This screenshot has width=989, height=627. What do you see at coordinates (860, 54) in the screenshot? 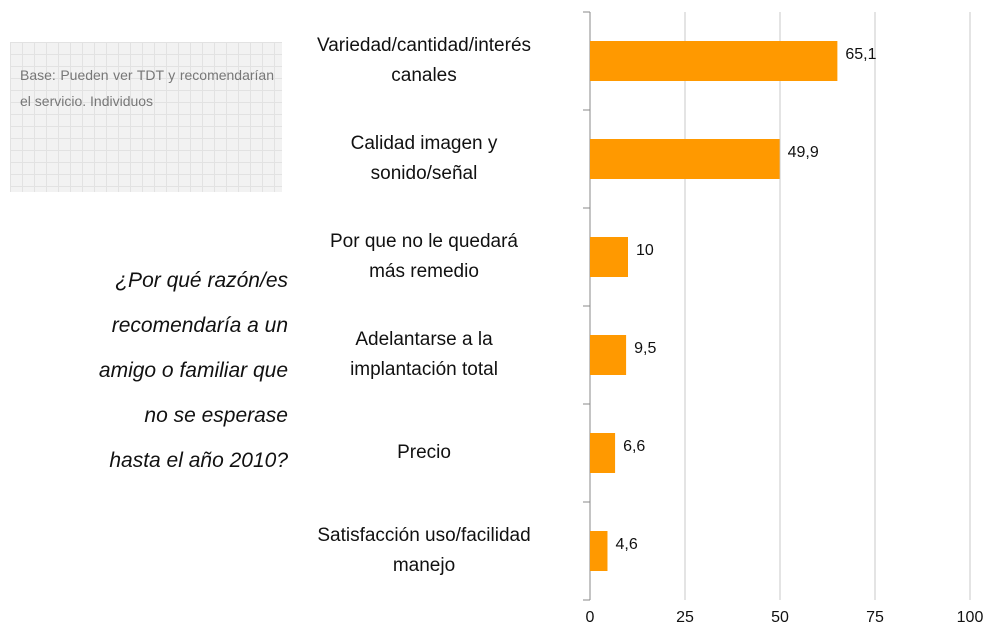
I see `value-label: 65,1` at bounding box center [860, 54].